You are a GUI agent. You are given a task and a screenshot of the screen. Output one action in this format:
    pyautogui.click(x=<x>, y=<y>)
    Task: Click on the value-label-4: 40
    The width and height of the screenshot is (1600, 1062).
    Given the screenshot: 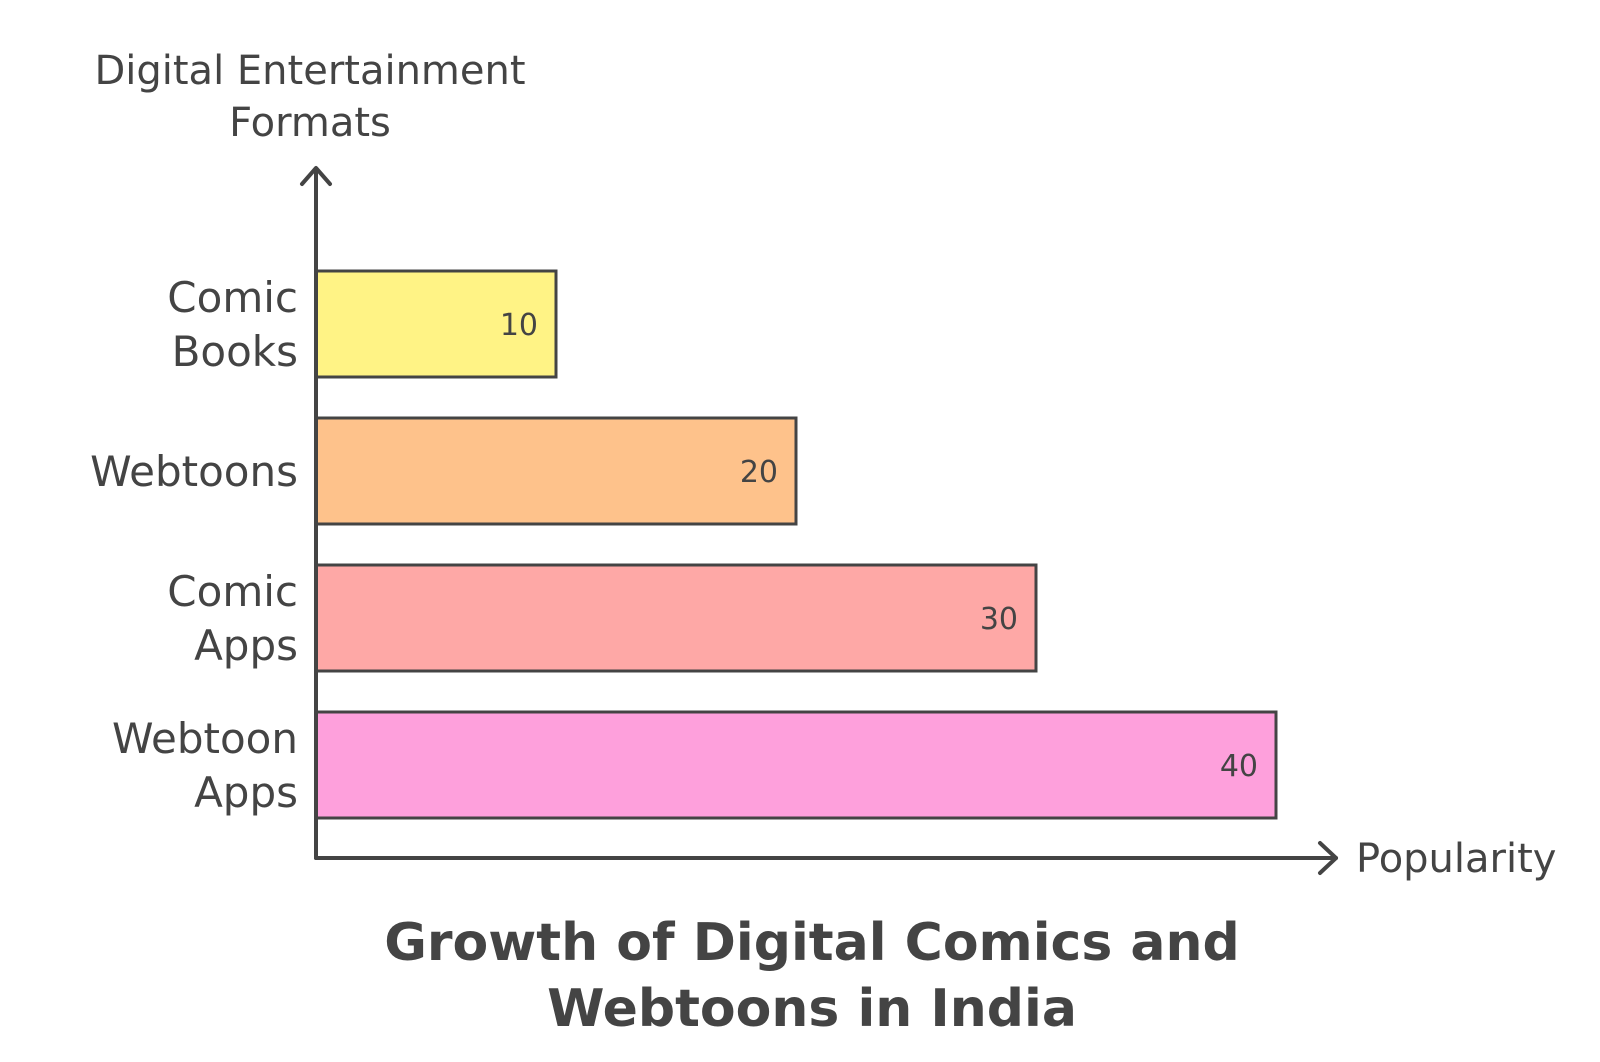 What is the action you would take?
    pyautogui.click(x=1239, y=766)
    